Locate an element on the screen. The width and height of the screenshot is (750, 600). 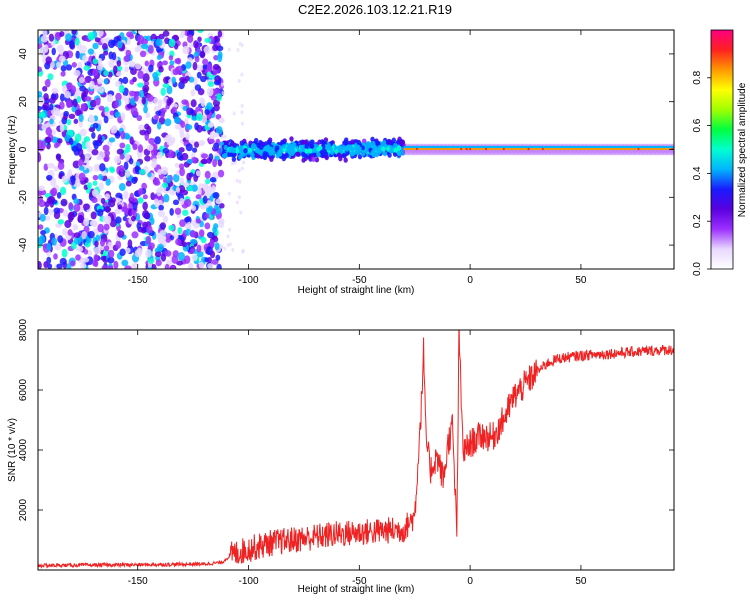
spectrogram-y-tick-label: -40 is located at coordinates (23, 244).